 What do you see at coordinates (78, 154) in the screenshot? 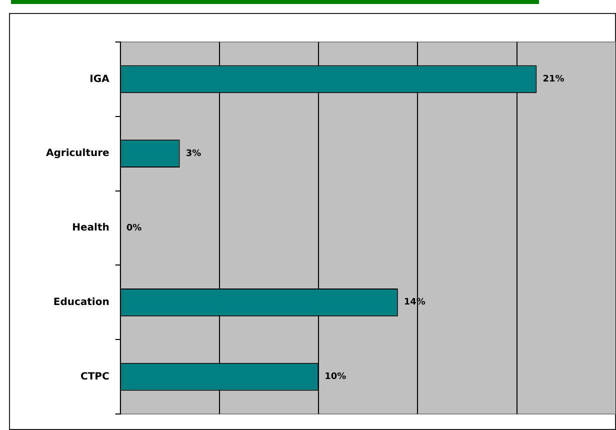
I see `y-tick-label: Agriculture` at bounding box center [78, 154].